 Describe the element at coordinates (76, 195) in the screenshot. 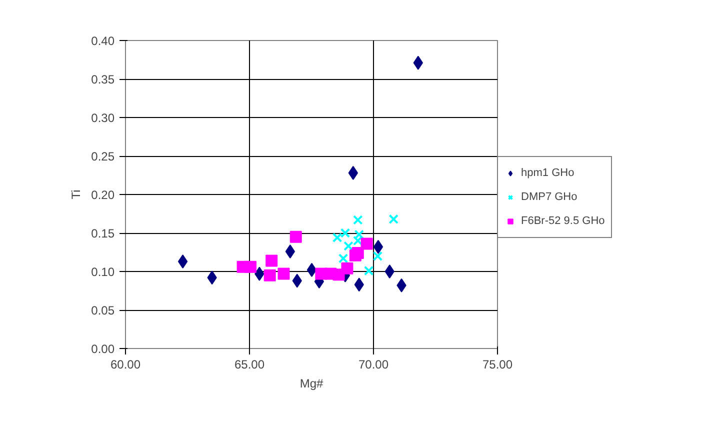

I see `y-axis-title: Ti` at that location.